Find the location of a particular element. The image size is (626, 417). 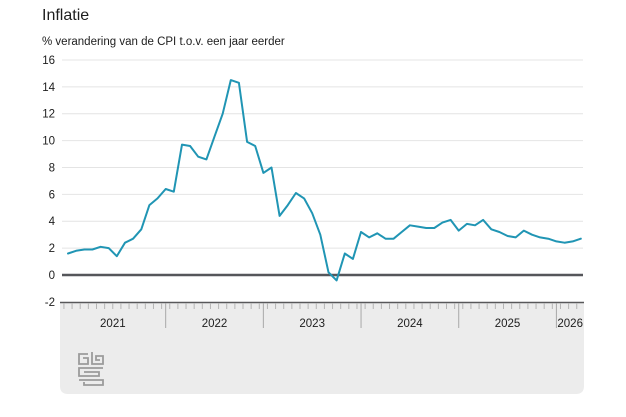

x-year-label: 2024 is located at coordinates (410, 324).